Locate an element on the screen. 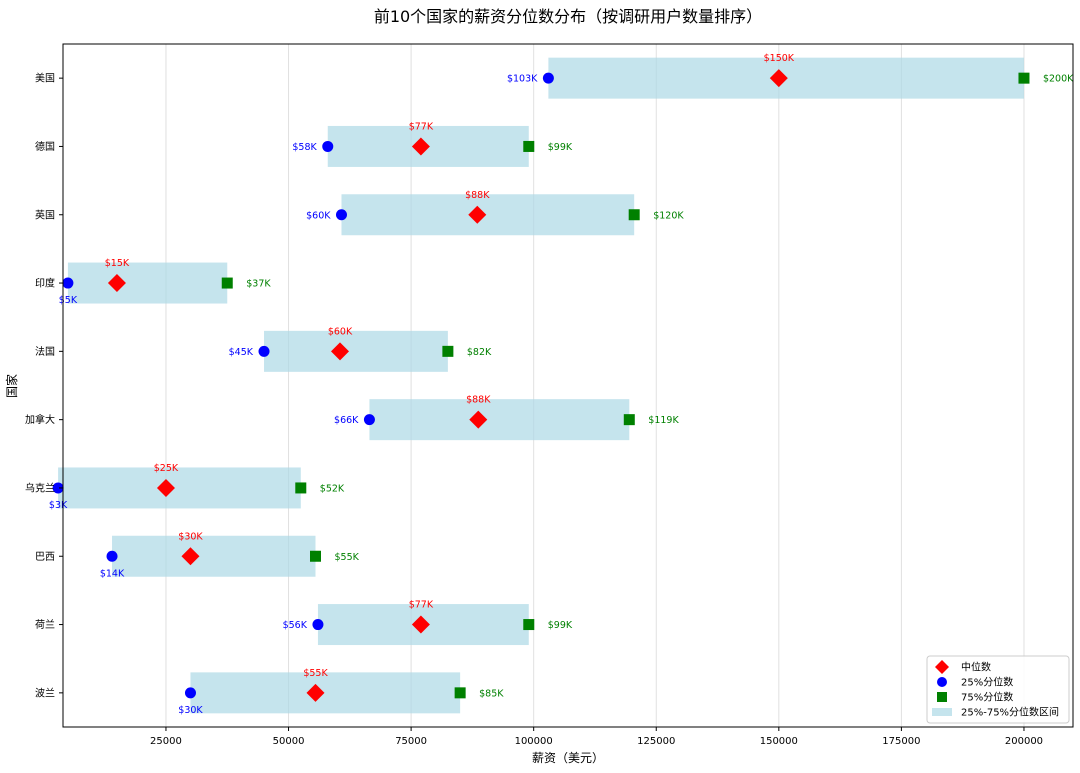 Image resolution: width=1080 pixels, height=773 pixels. median-label: $60K is located at coordinates (340, 331).